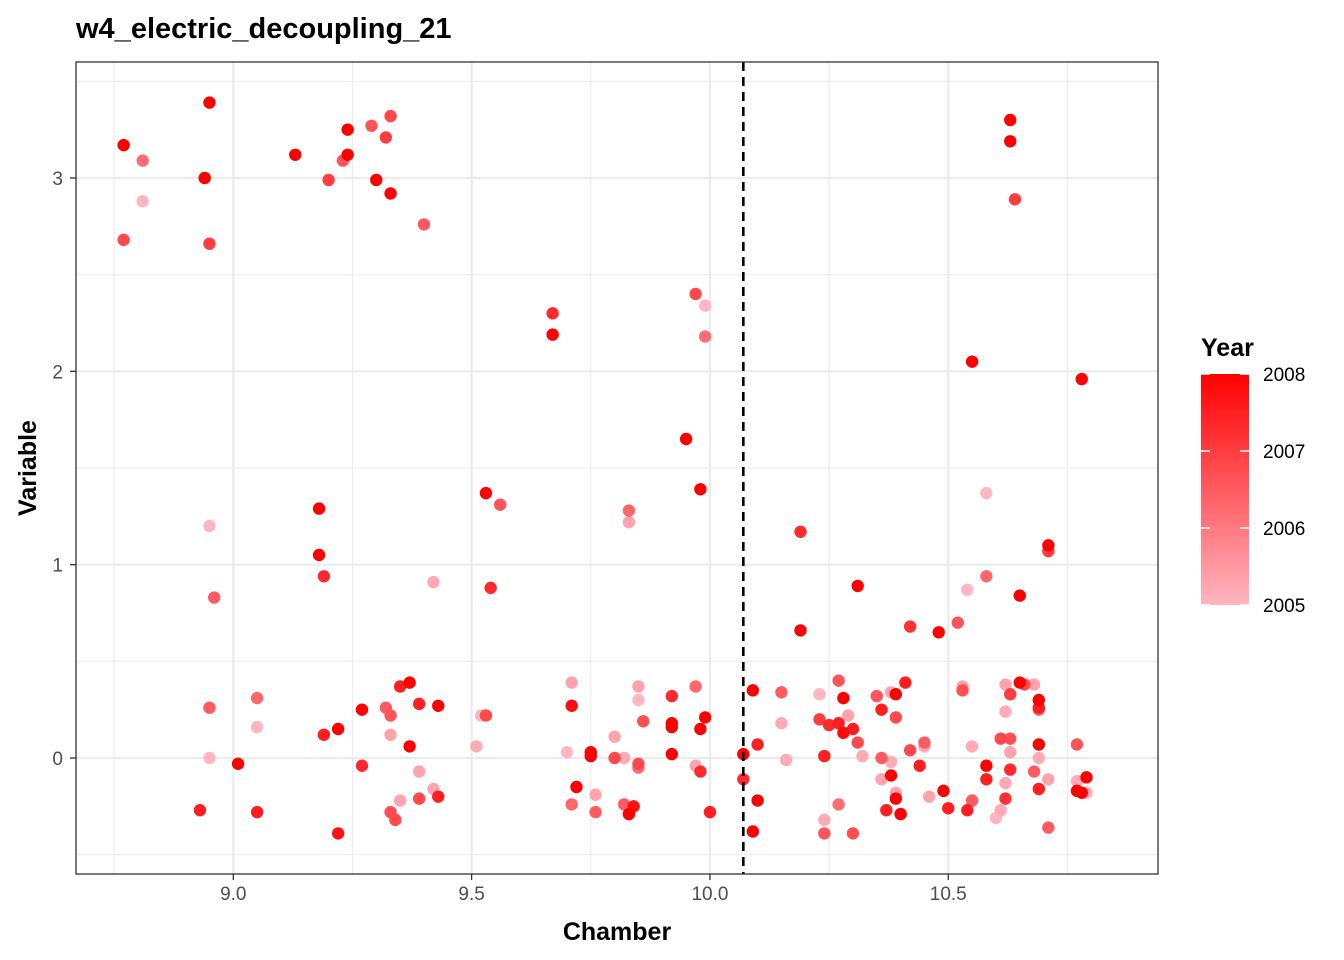  What do you see at coordinates (471, 894) in the screenshot?
I see `x-tick-label: 9.5` at bounding box center [471, 894].